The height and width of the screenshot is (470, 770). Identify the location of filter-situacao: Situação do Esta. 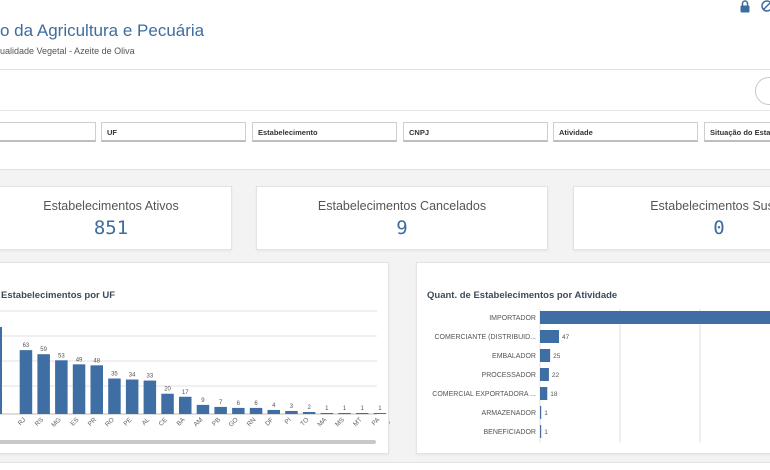
(737, 132).